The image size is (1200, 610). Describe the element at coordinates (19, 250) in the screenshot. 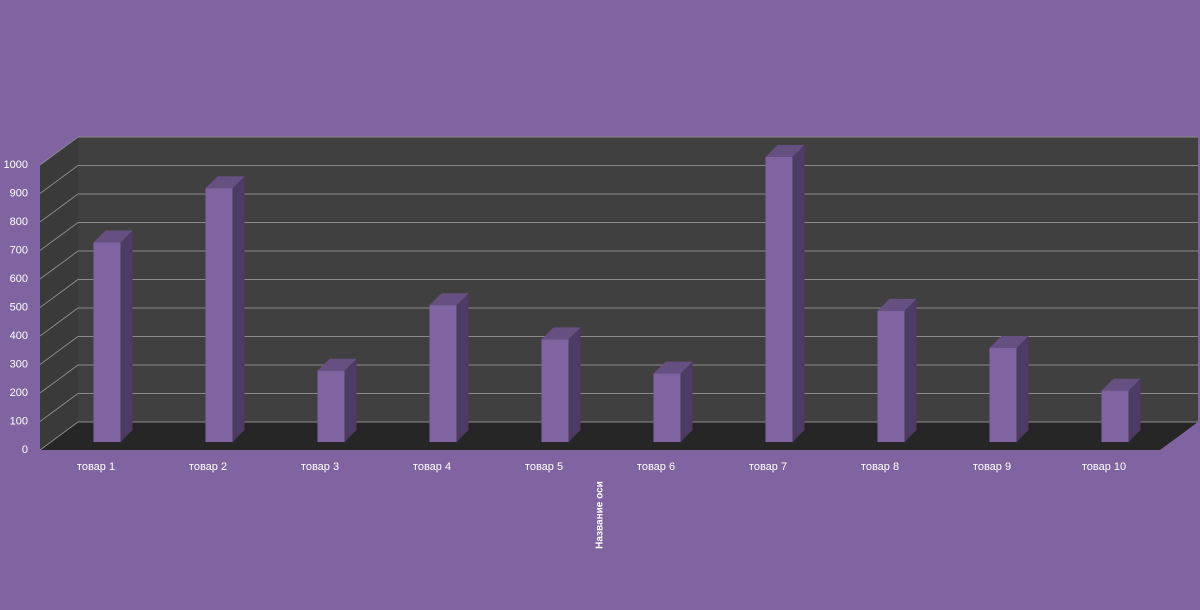

I see `y-tick-label: 700` at that location.